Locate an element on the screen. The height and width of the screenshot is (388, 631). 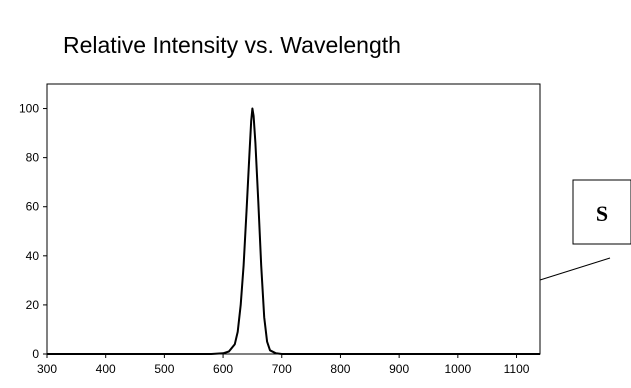
x-tick-label: 1000 is located at coordinates (457, 369).